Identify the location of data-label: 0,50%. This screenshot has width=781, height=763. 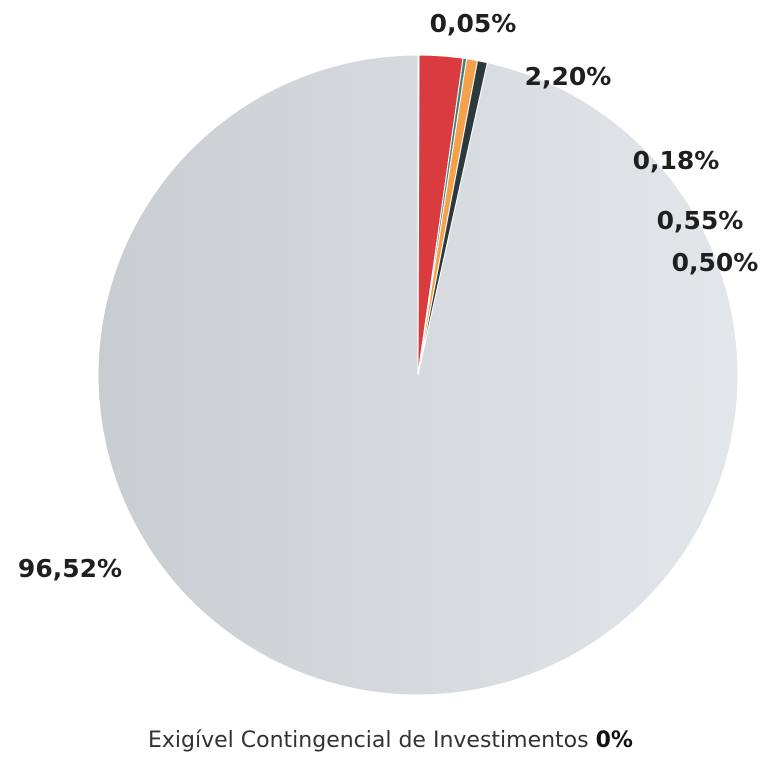
(715, 262).